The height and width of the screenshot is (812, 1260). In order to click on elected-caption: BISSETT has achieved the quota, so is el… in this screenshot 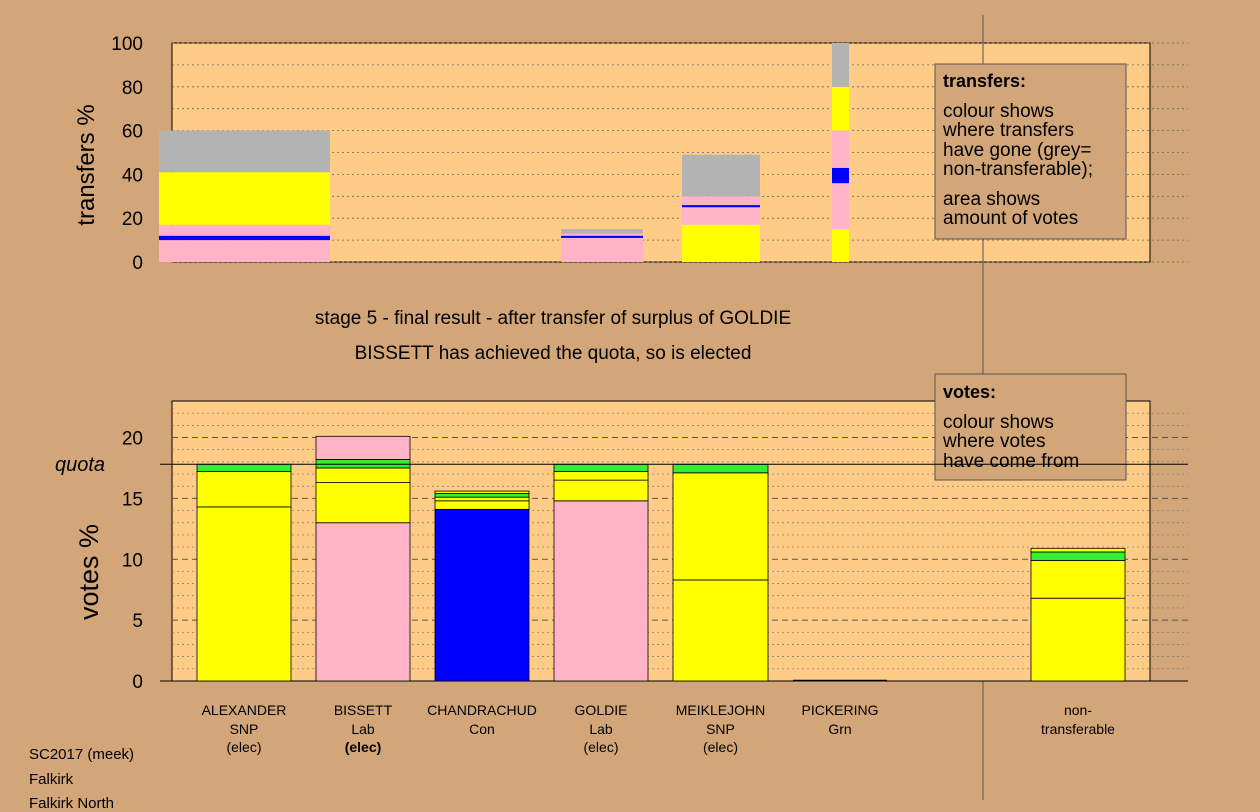, I will do `click(553, 353)`.